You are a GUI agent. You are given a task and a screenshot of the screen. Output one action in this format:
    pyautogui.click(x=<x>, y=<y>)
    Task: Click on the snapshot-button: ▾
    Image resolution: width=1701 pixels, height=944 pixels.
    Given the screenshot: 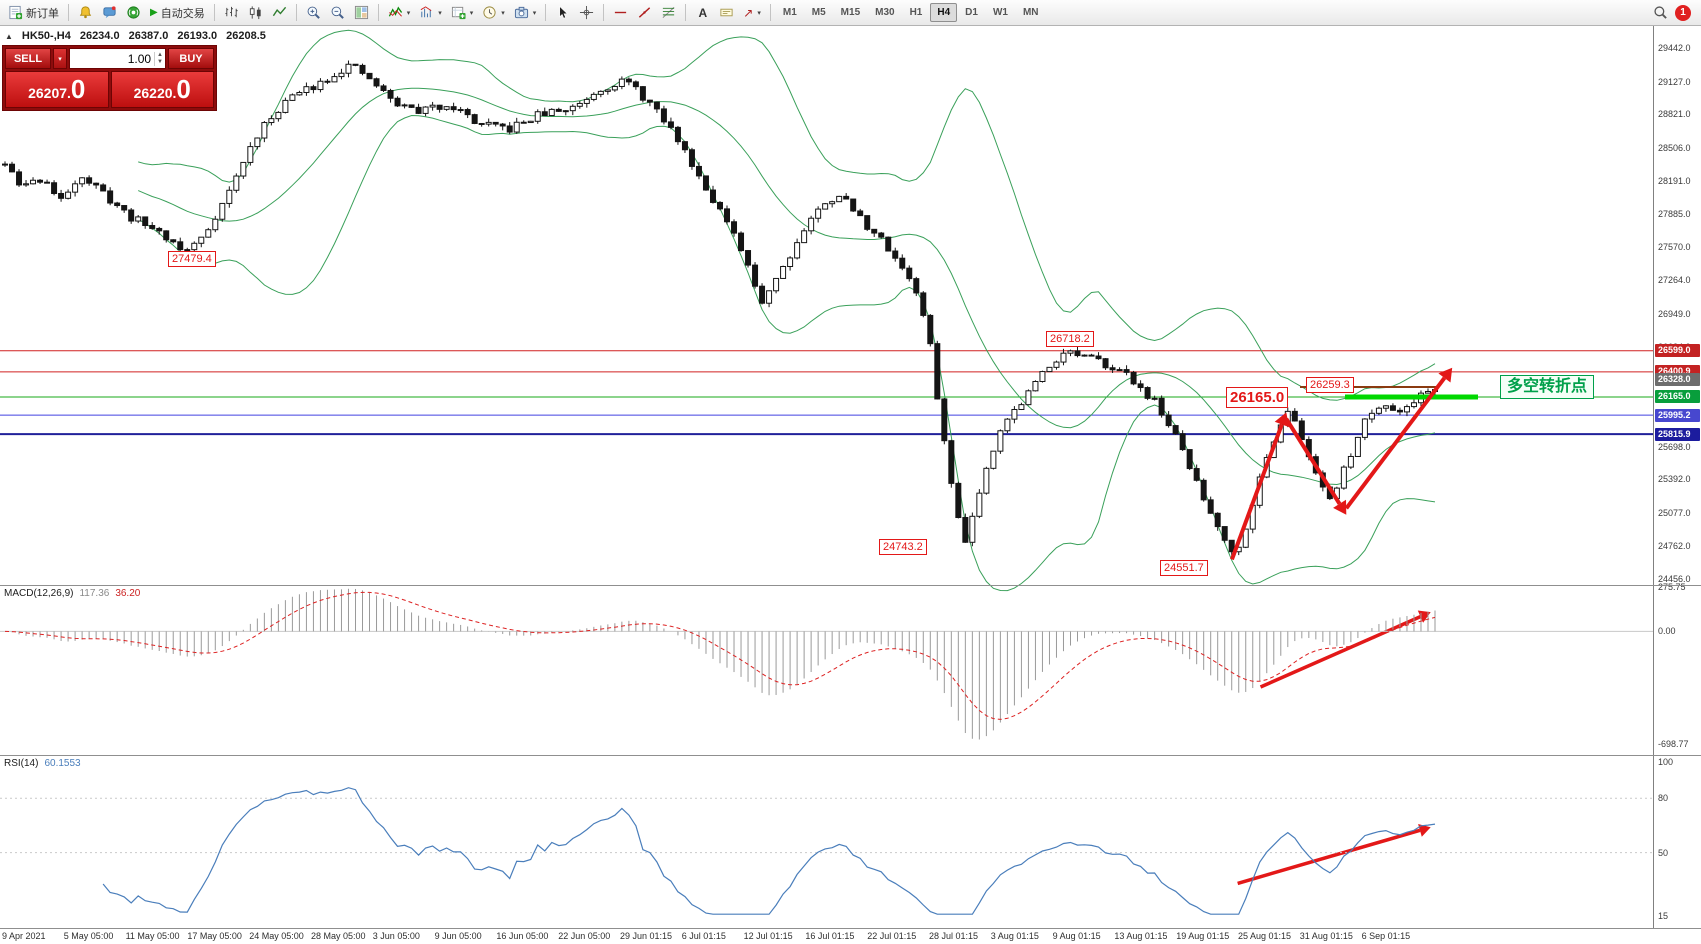 What is the action you would take?
    pyautogui.click(x=525, y=12)
    